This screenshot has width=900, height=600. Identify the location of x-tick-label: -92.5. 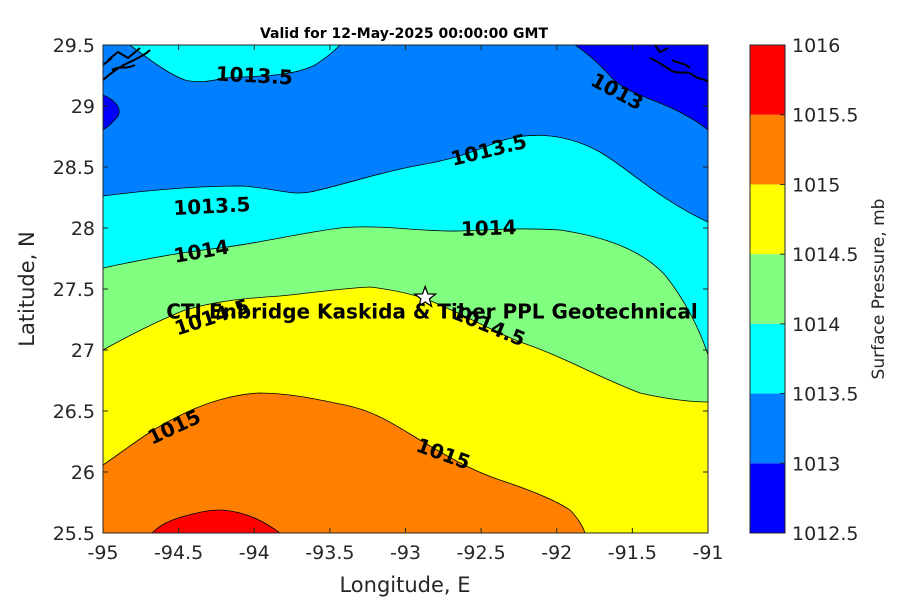
(481, 553).